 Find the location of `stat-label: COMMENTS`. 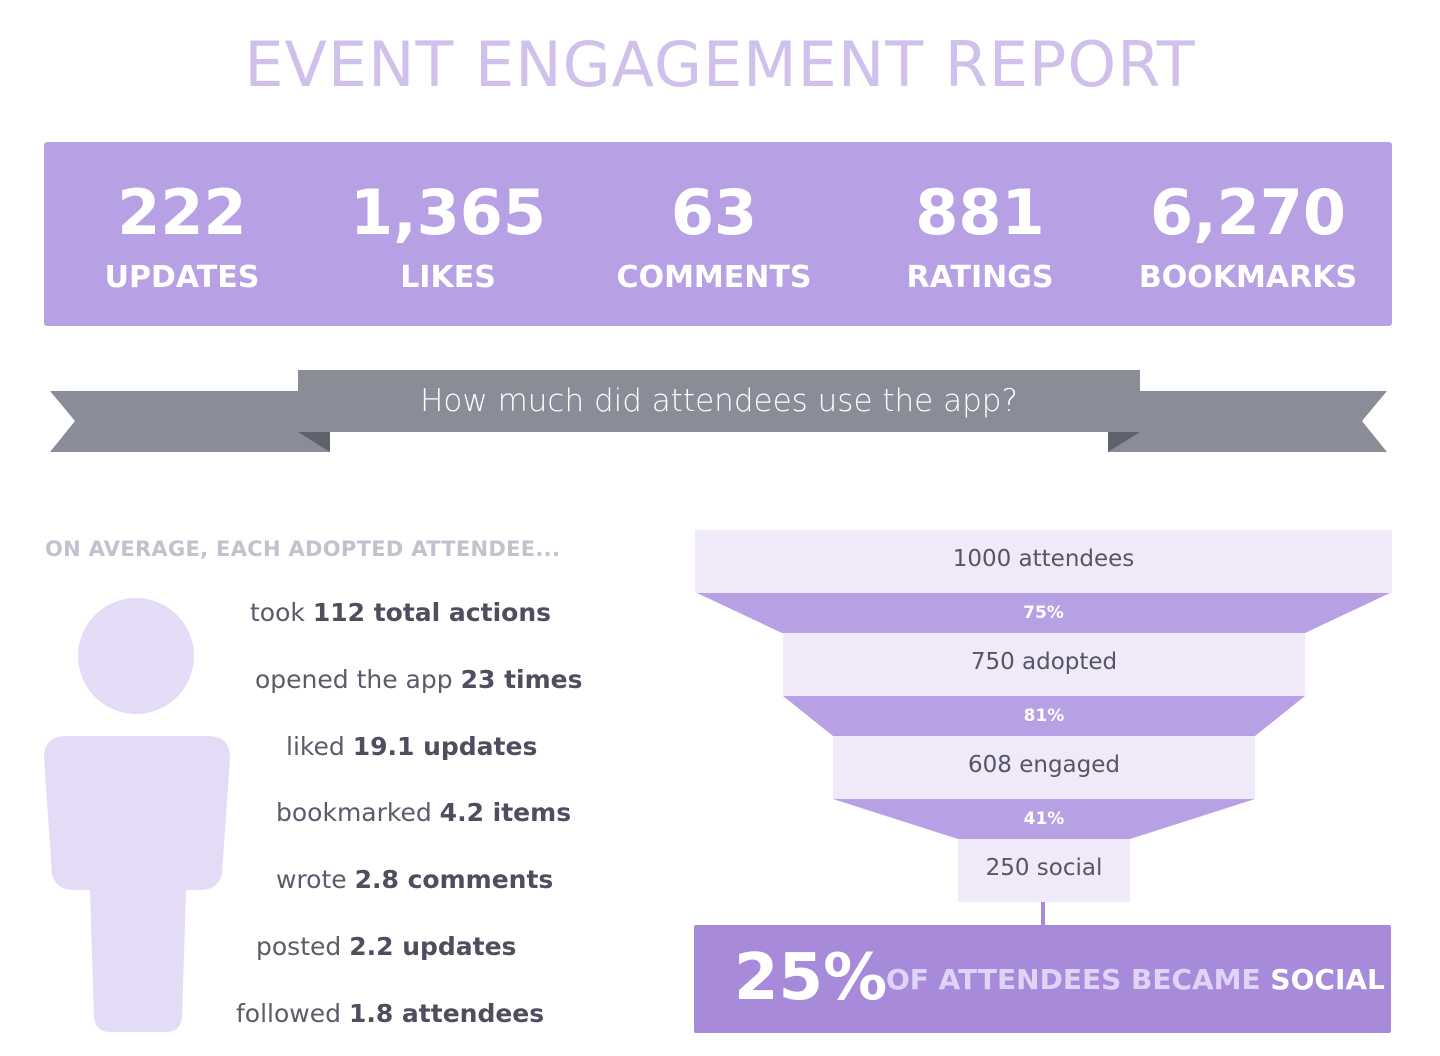

stat-label: COMMENTS is located at coordinates (714, 277).